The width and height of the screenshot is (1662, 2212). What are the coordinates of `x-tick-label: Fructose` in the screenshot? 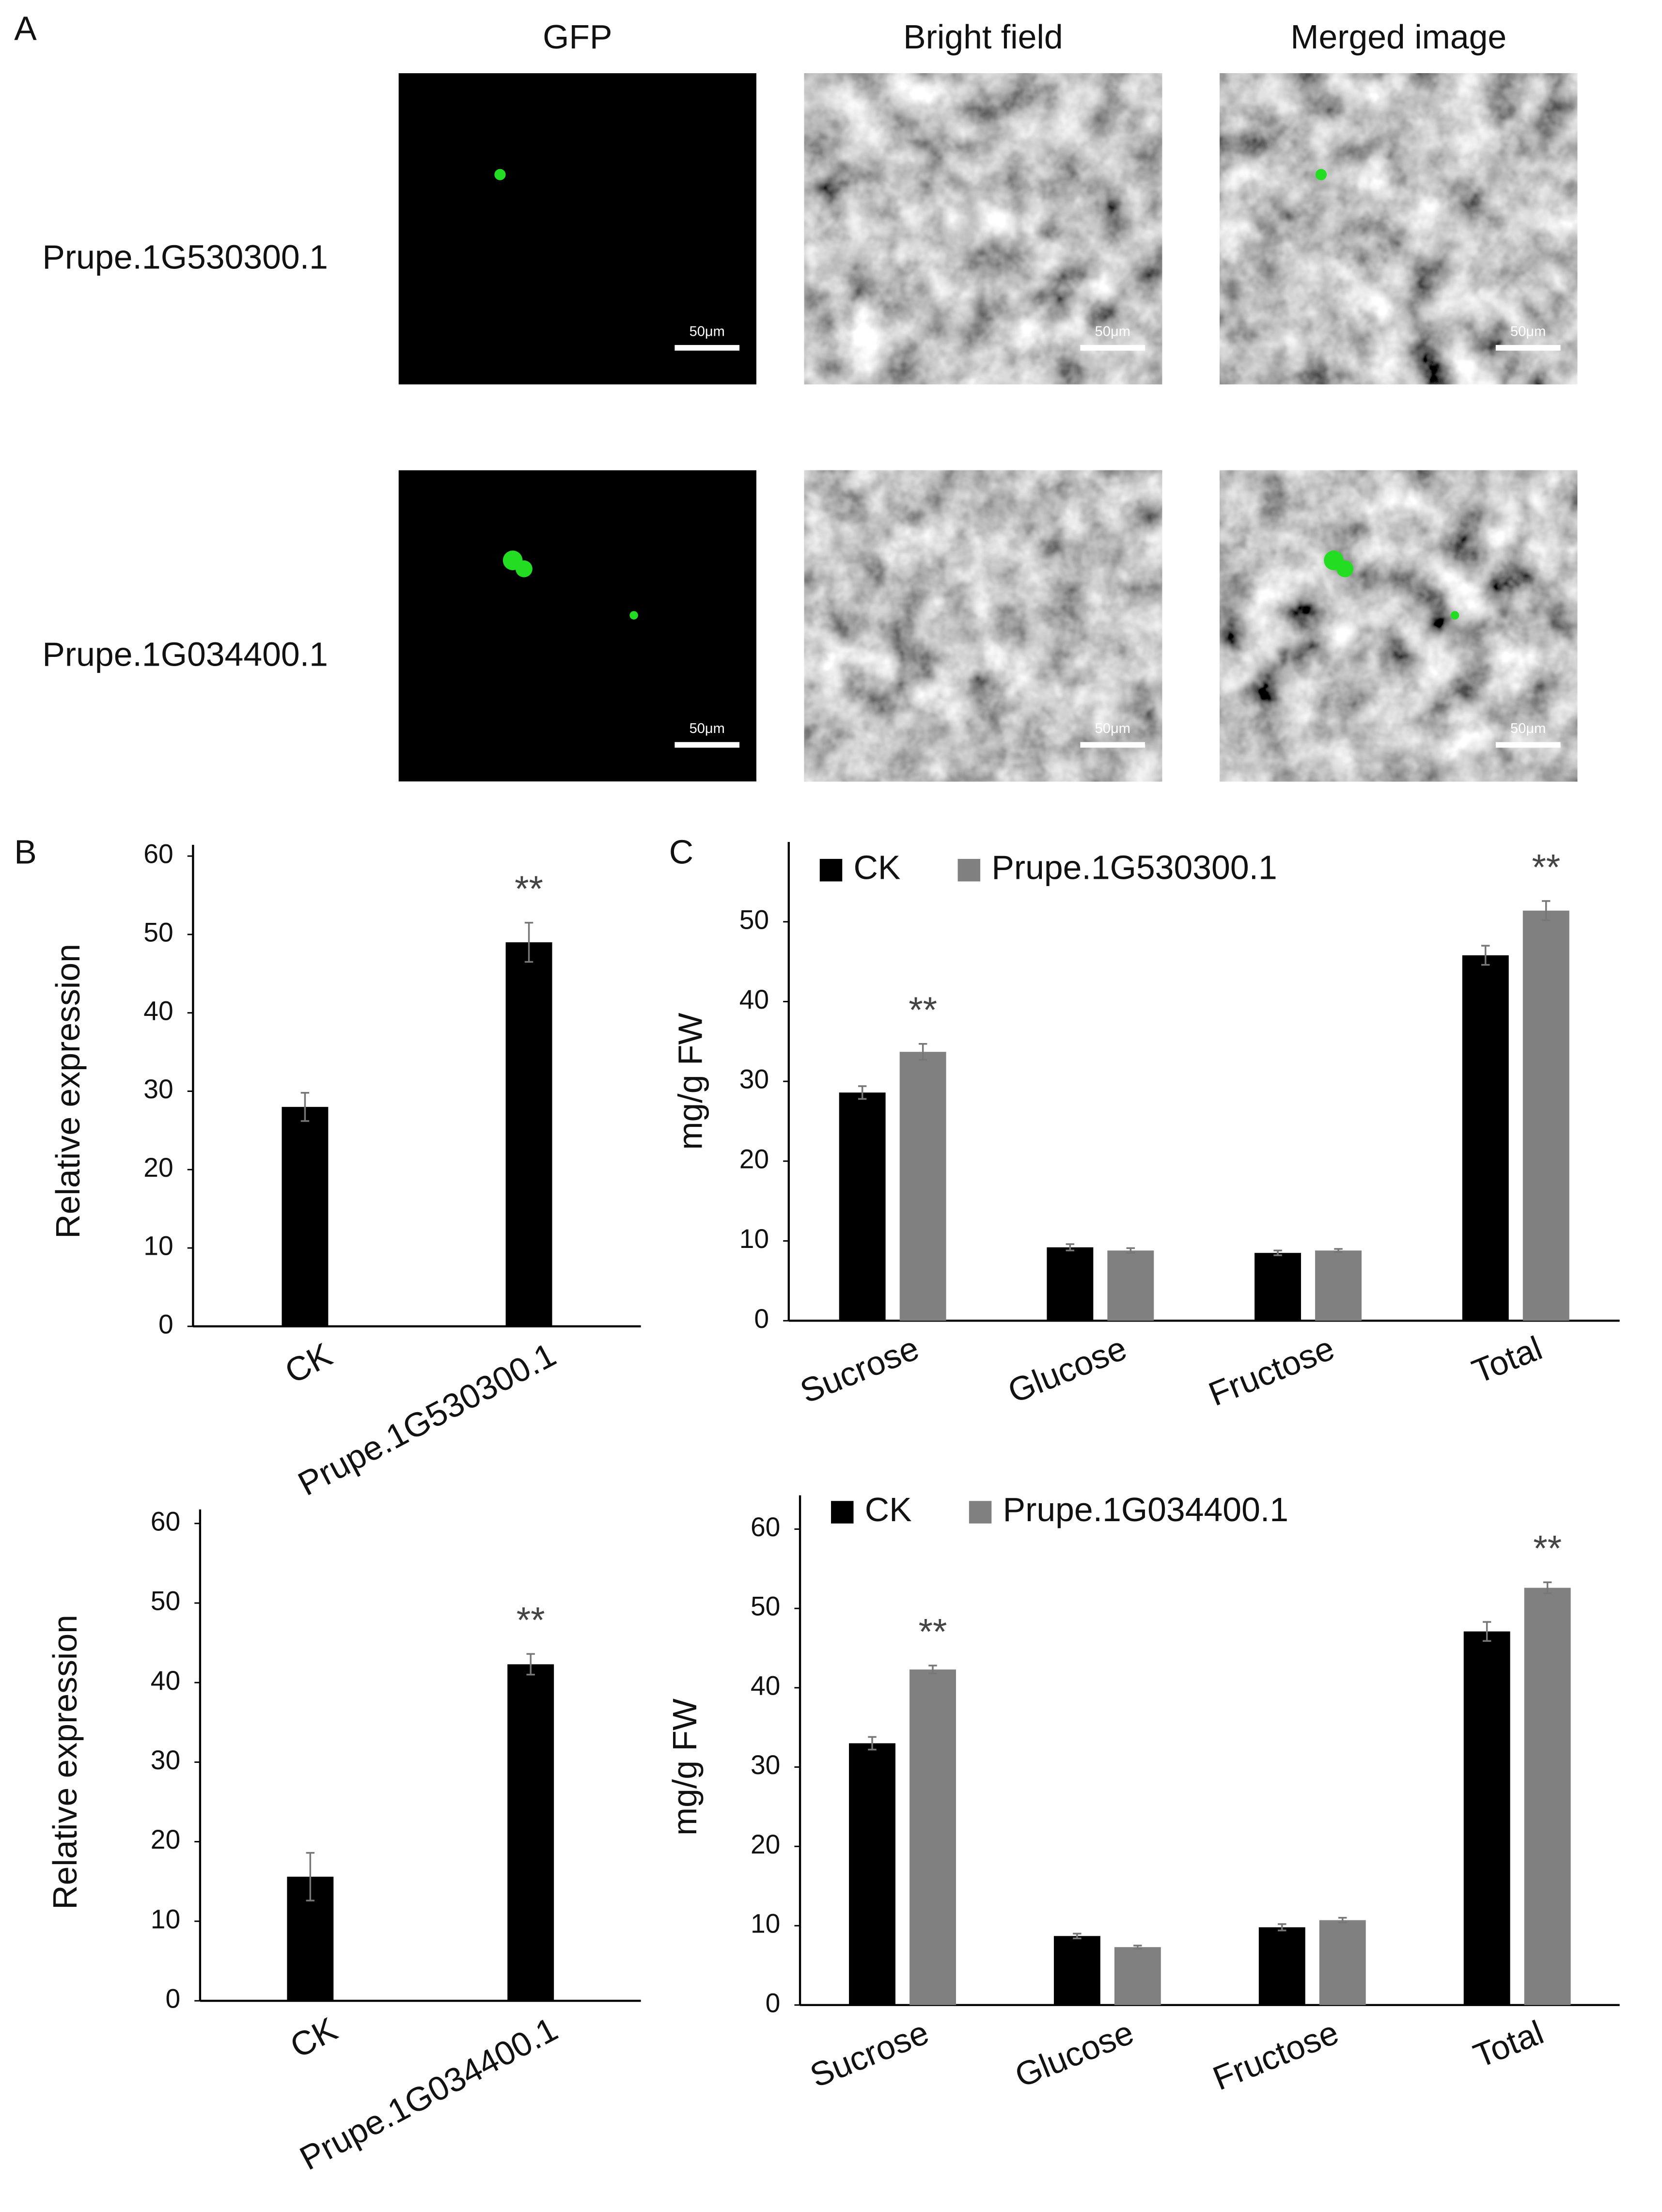 It's located at (1272, 1371).